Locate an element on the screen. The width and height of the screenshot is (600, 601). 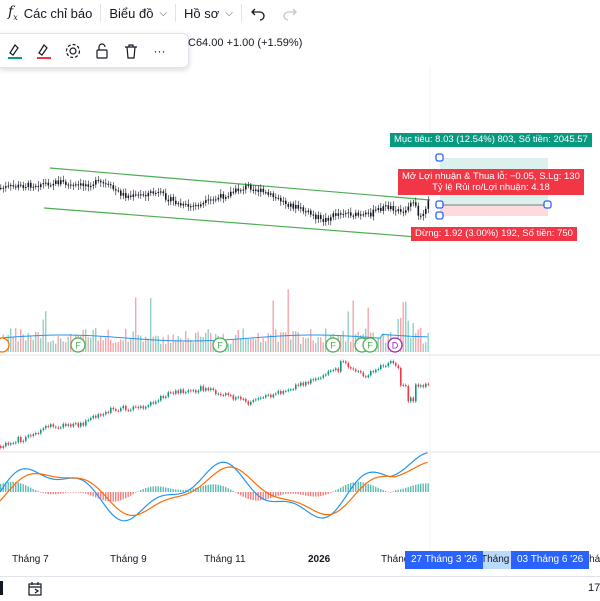
settings-button is located at coordinates (72, 50).